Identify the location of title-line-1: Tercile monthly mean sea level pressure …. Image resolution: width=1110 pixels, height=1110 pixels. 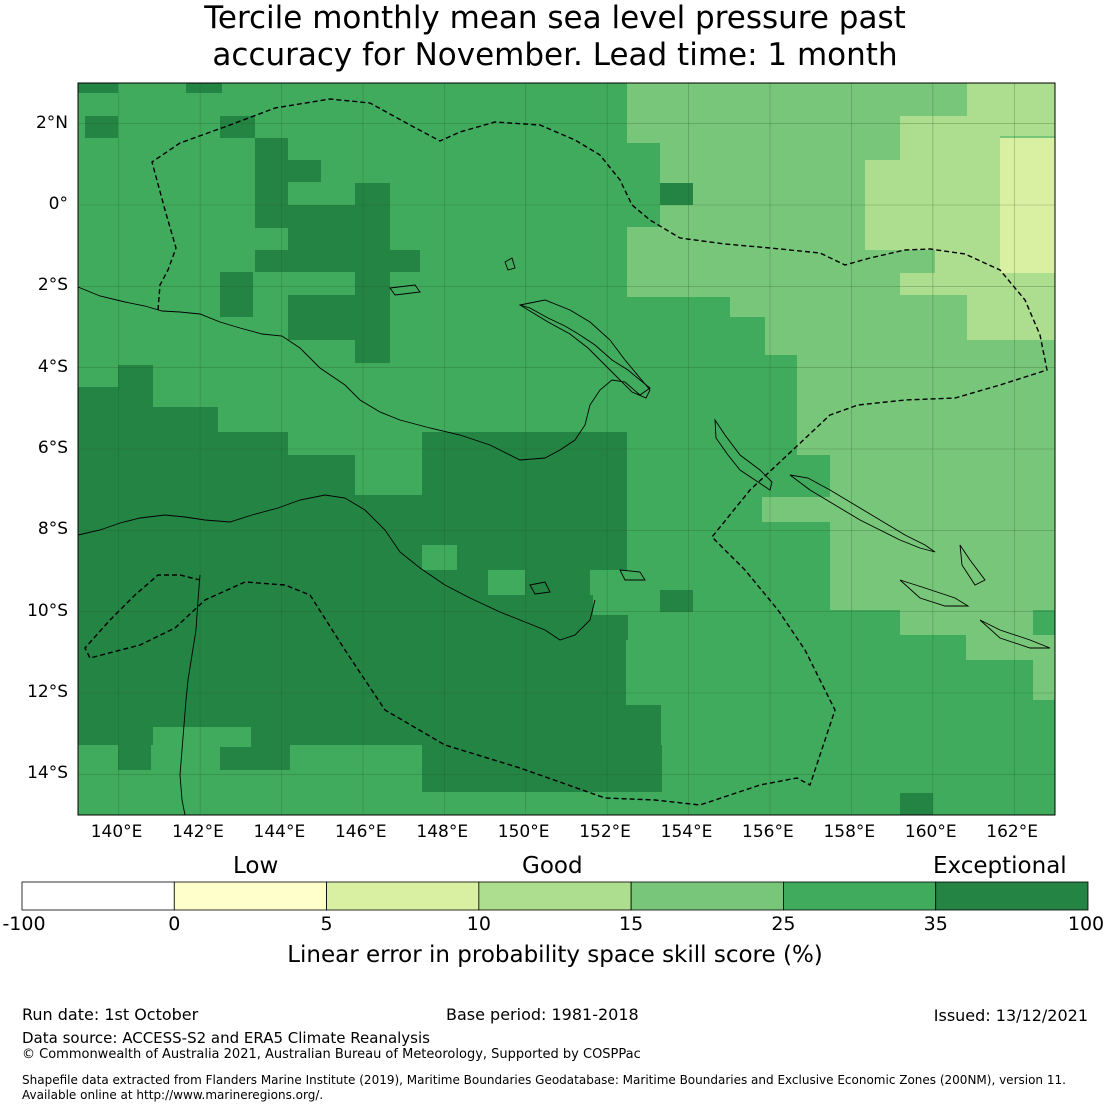
(555, 18).